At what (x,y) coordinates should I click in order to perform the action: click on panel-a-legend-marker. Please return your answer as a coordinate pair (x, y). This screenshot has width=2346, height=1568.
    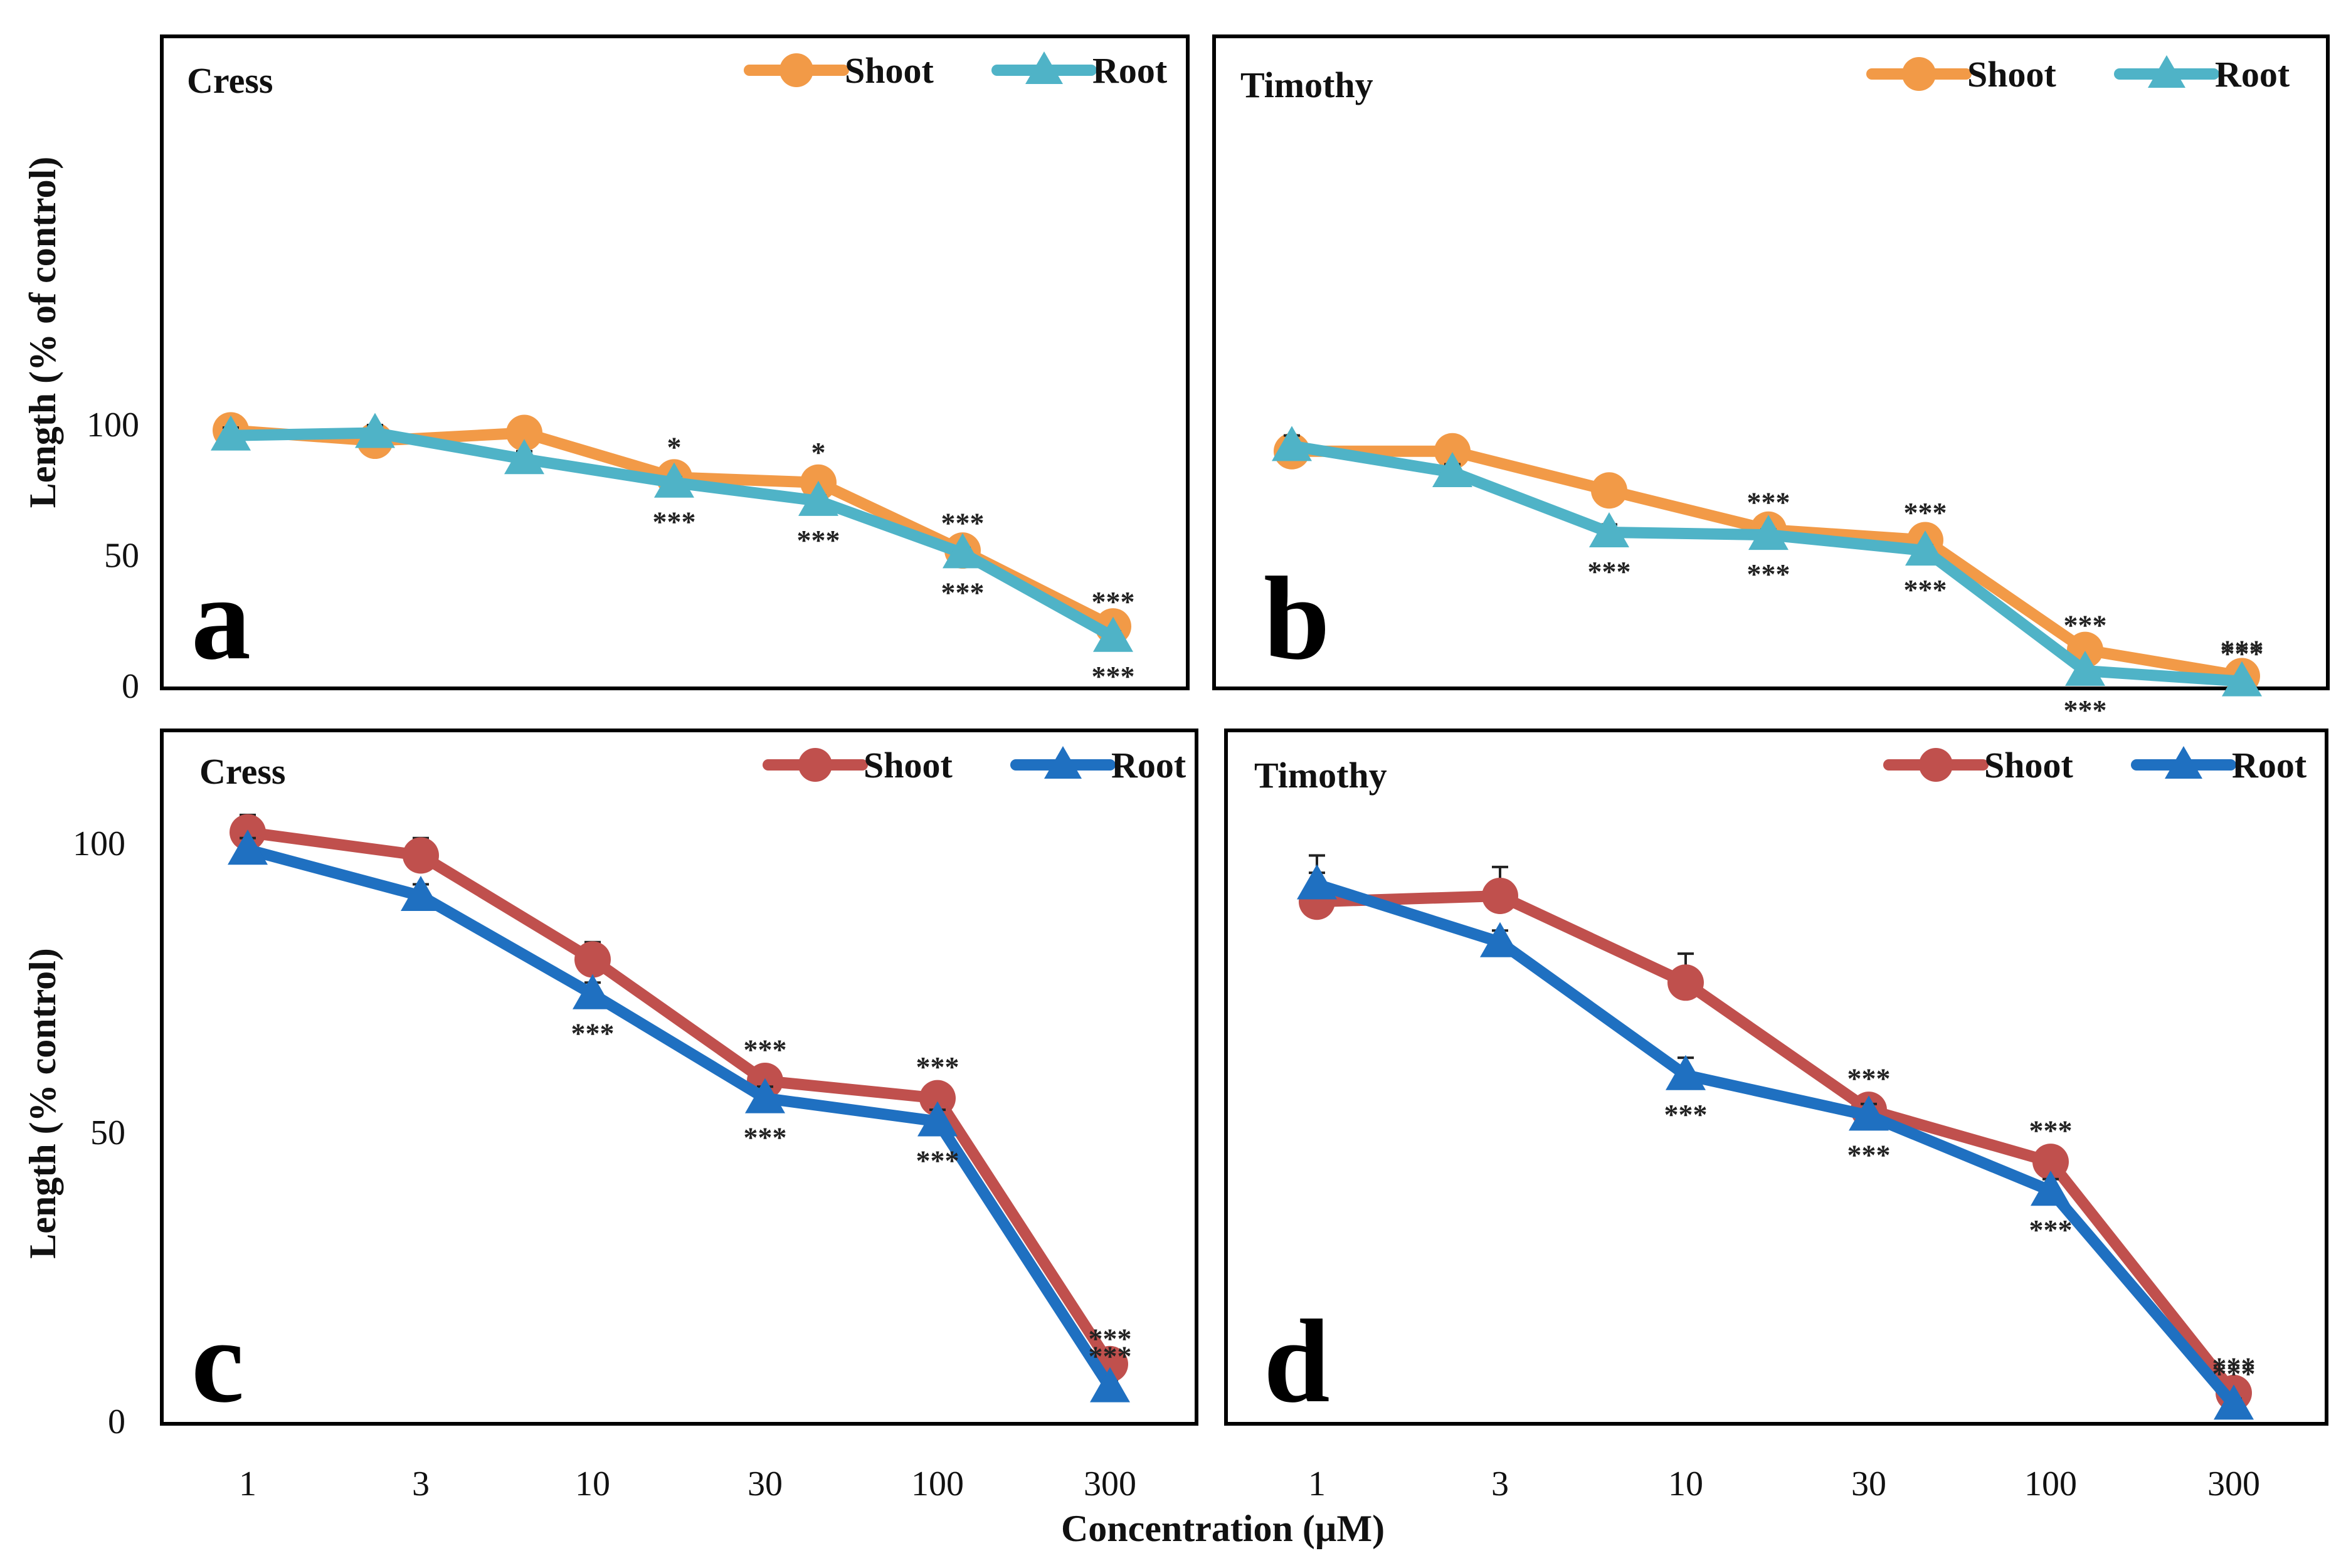
    Looking at the image, I should click on (796, 70).